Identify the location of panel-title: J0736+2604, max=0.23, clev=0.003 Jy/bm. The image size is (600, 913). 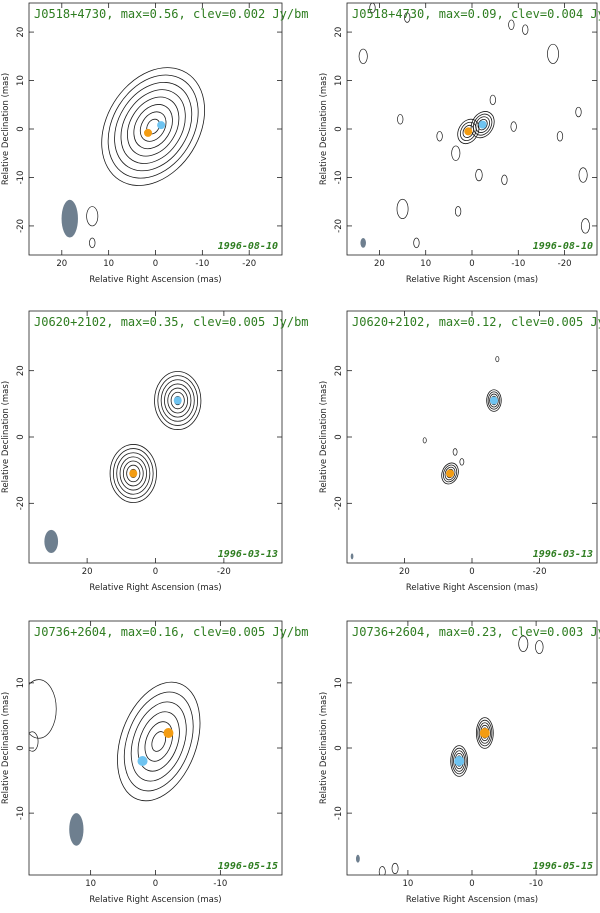
(476, 632).